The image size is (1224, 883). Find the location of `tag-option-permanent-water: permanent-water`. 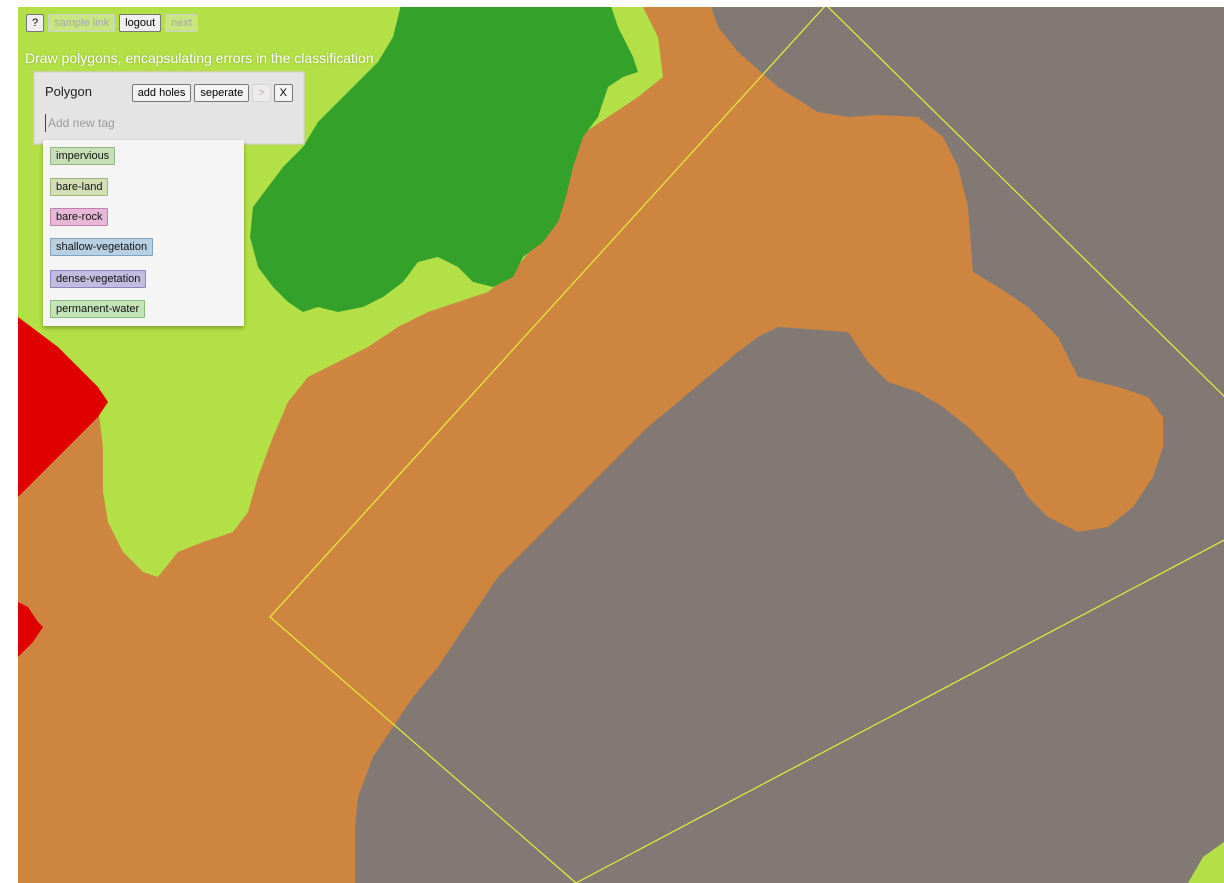

tag-option-permanent-water: permanent-water is located at coordinates (98, 309).